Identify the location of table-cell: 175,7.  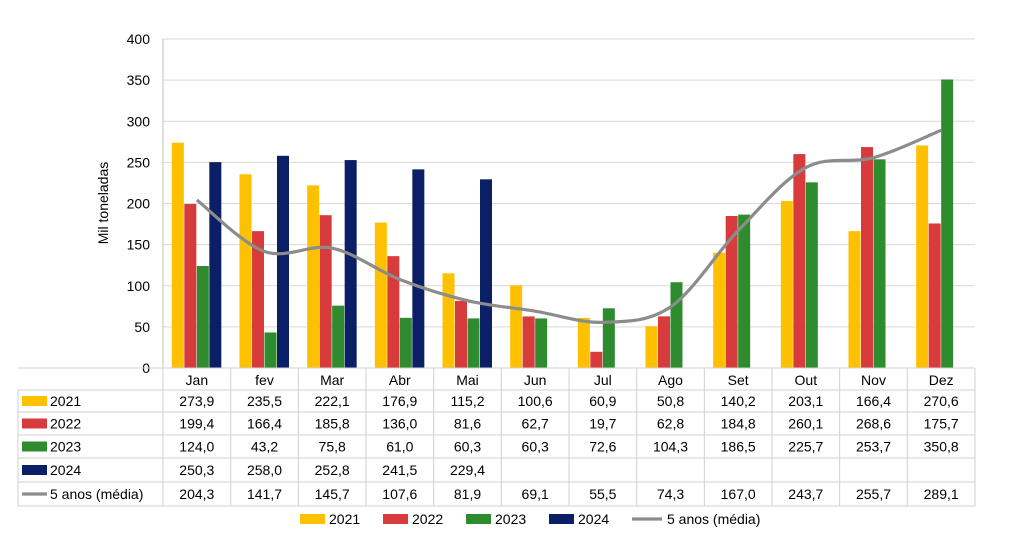
(941, 424).